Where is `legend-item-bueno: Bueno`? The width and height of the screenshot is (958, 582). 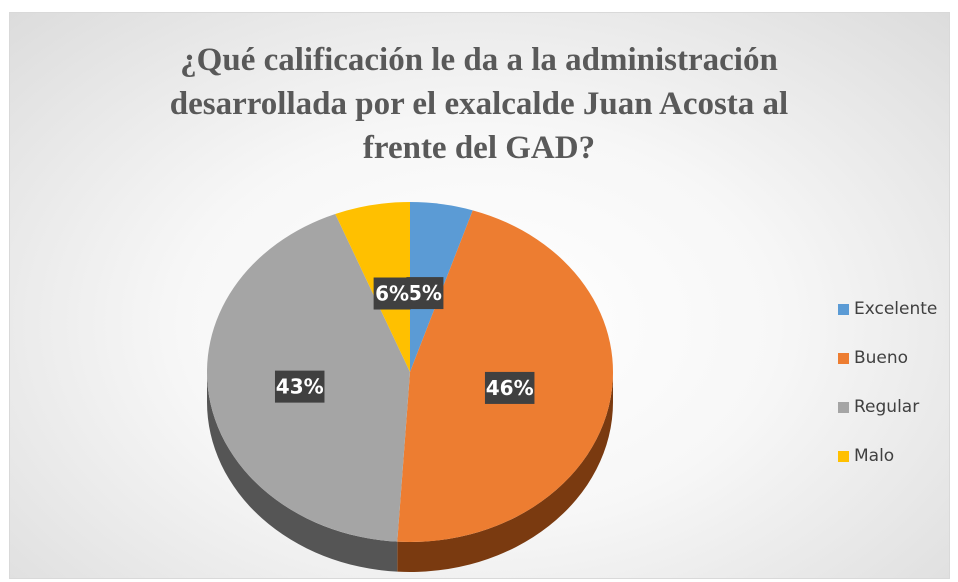 legend-item-bueno: Bueno is located at coordinates (887, 358).